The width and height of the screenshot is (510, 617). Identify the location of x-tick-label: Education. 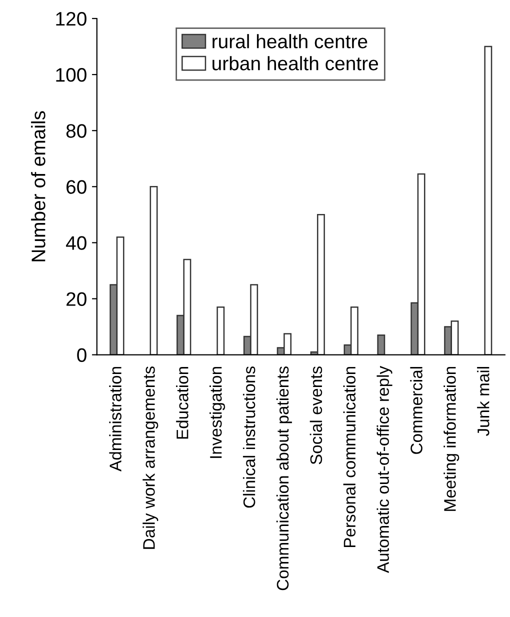
(182, 402).